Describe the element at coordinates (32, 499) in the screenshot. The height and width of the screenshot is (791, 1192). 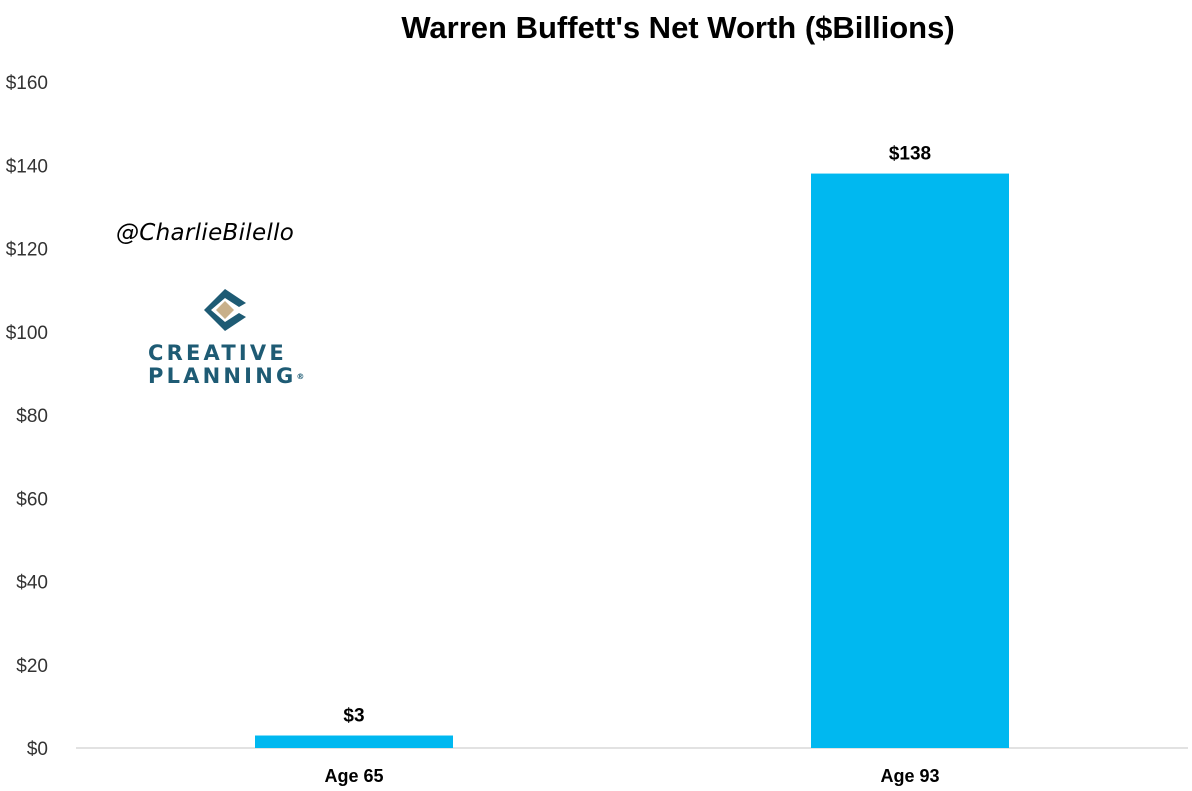
I see `y-tick-label: $60` at that location.